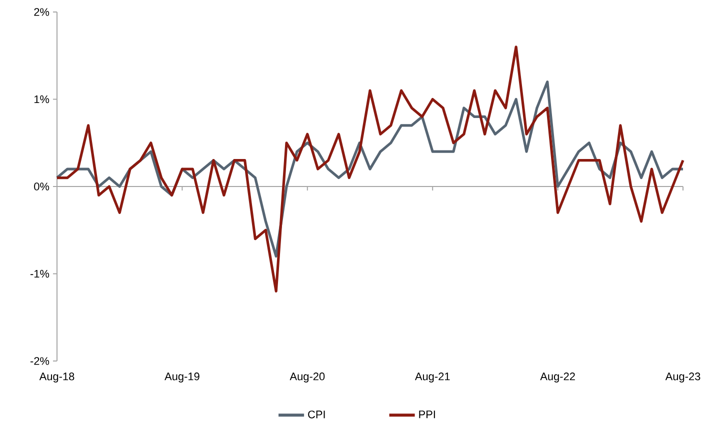  I want to click on legend-label: PPI, so click(427, 414).